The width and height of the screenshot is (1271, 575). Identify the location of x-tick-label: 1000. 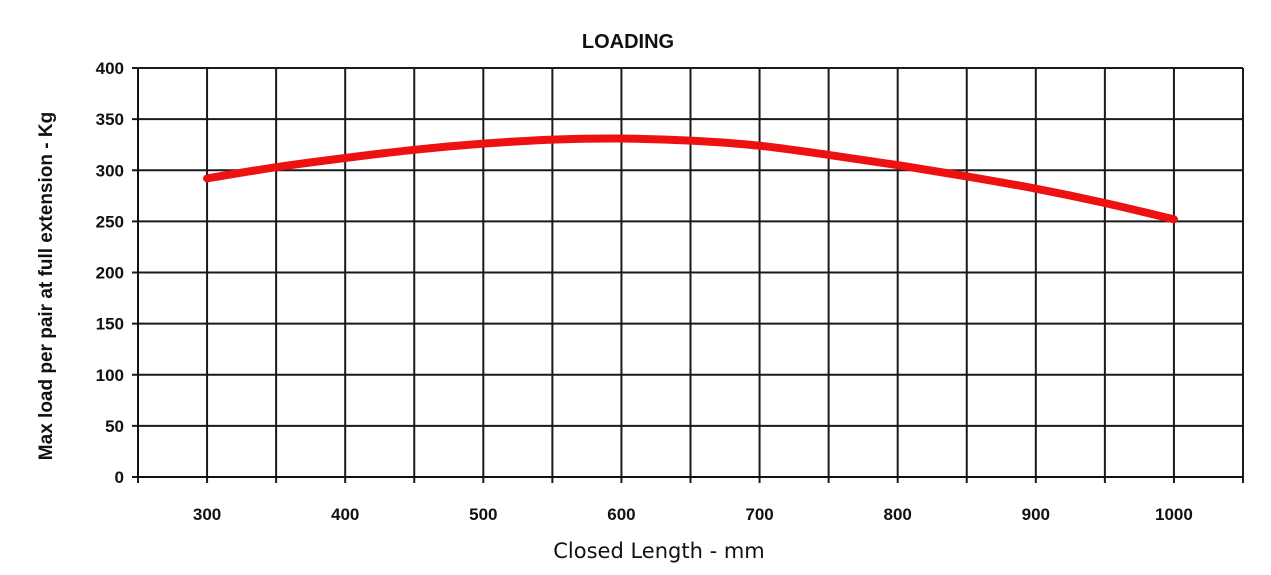
(1174, 514).